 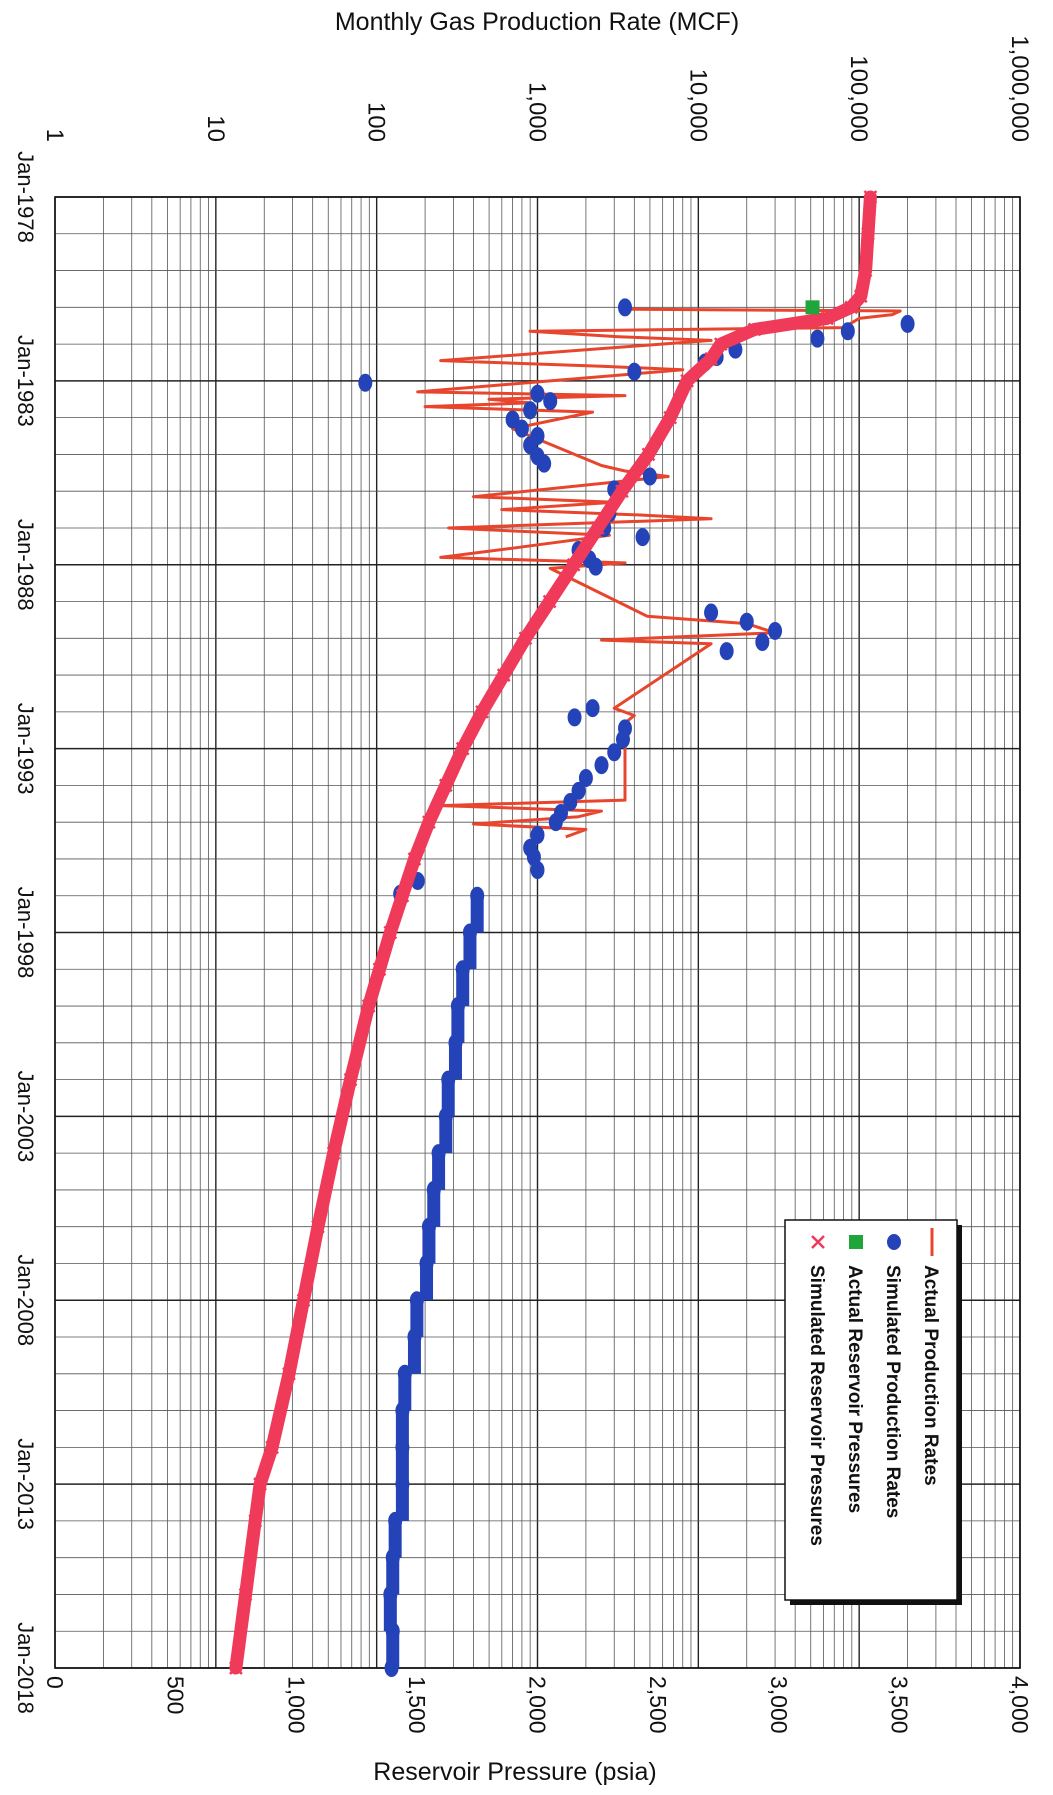 I want to click on pressure-tick-label: 1,500, so click(x=417, y=1705).